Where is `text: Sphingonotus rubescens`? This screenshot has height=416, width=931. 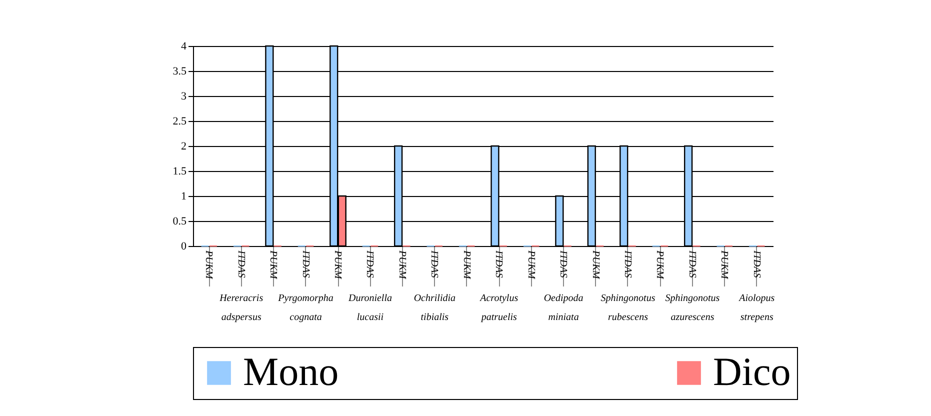
text: Sphingonotus rubescens is located at coordinates (628, 308).